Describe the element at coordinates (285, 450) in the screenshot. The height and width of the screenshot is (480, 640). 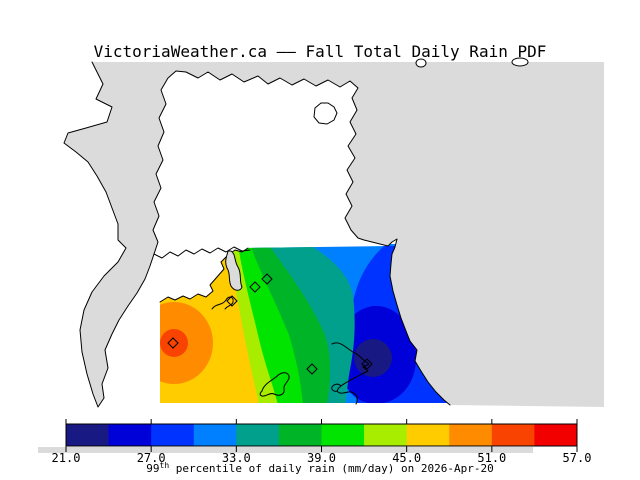
I see `colorbar-shadow` at that location.